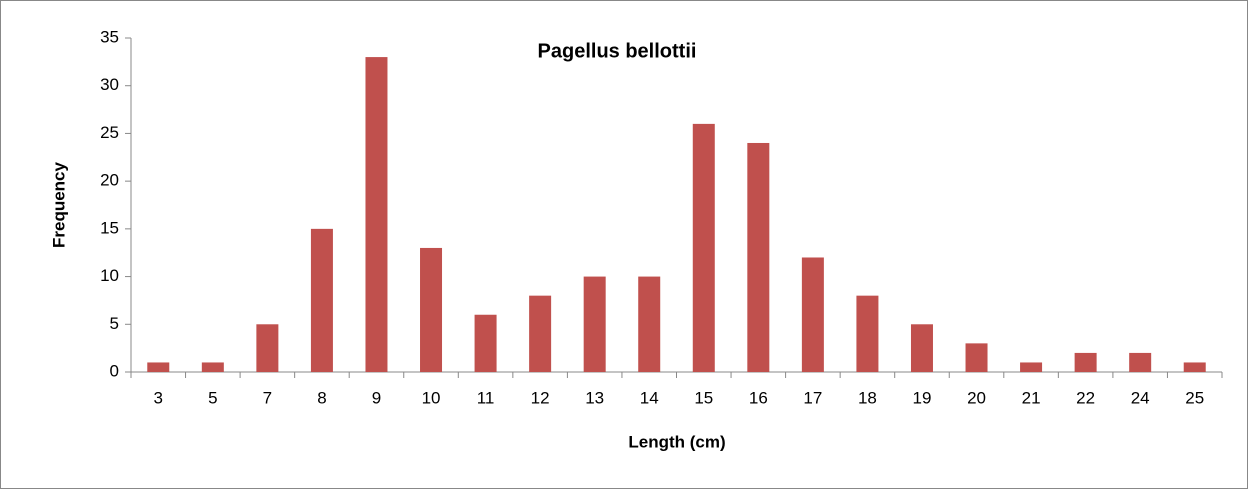  I want to click on x-tick-label: 8, so click(321, 397).